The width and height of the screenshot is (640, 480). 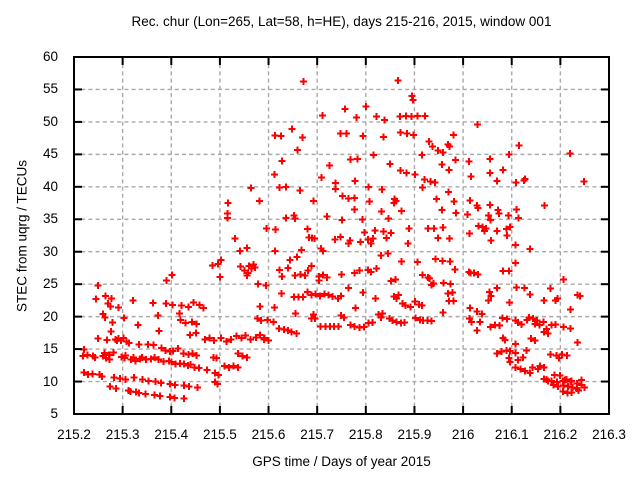 I want to click on y-axis-label: STEC from uqrg / TECUs, so click(x=22, y=235).